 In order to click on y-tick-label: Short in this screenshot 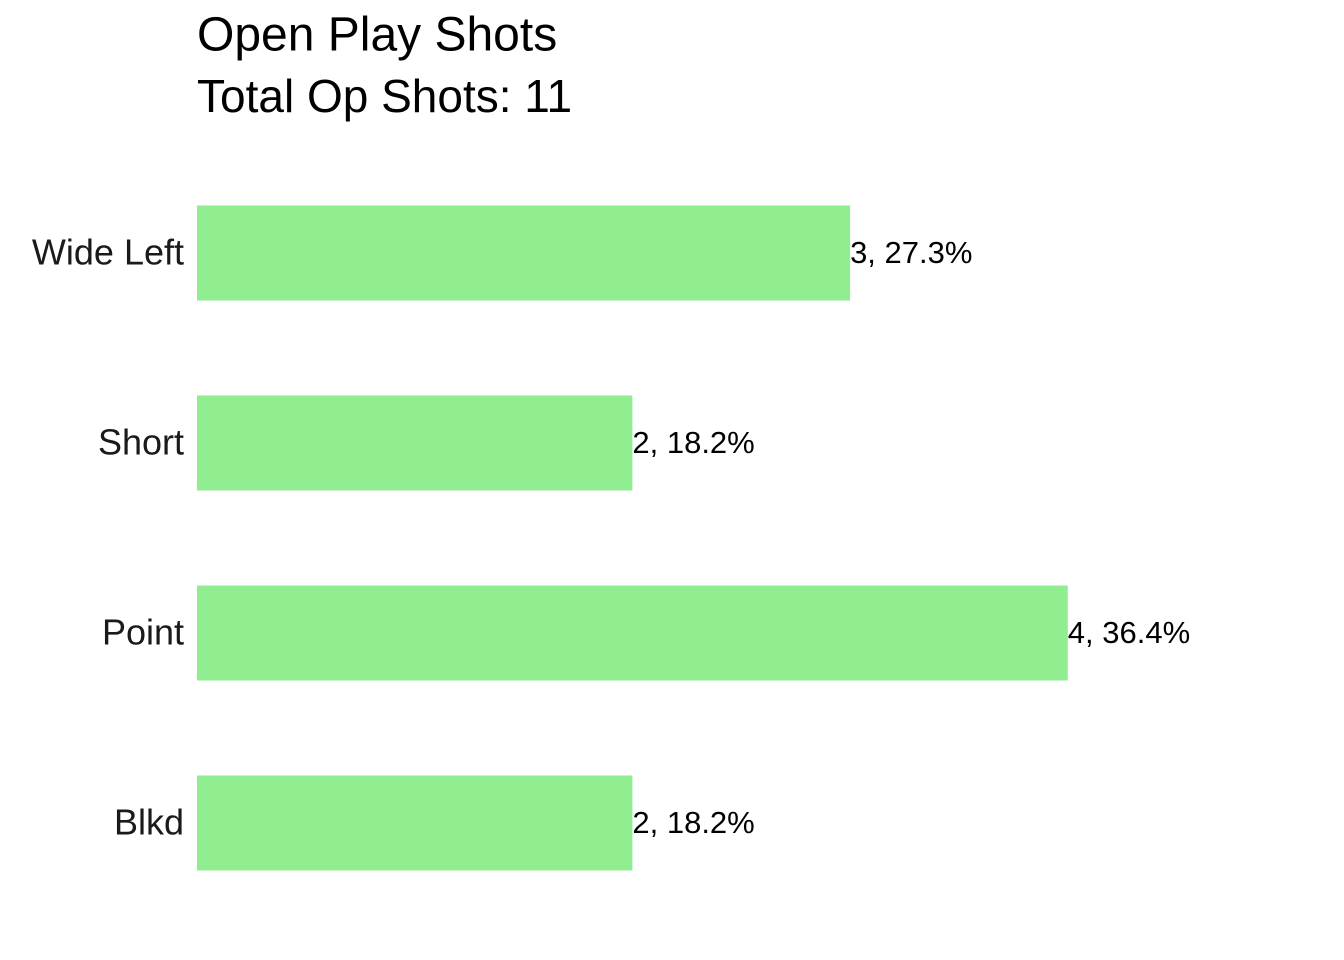, I will do `click(141, 442)`.